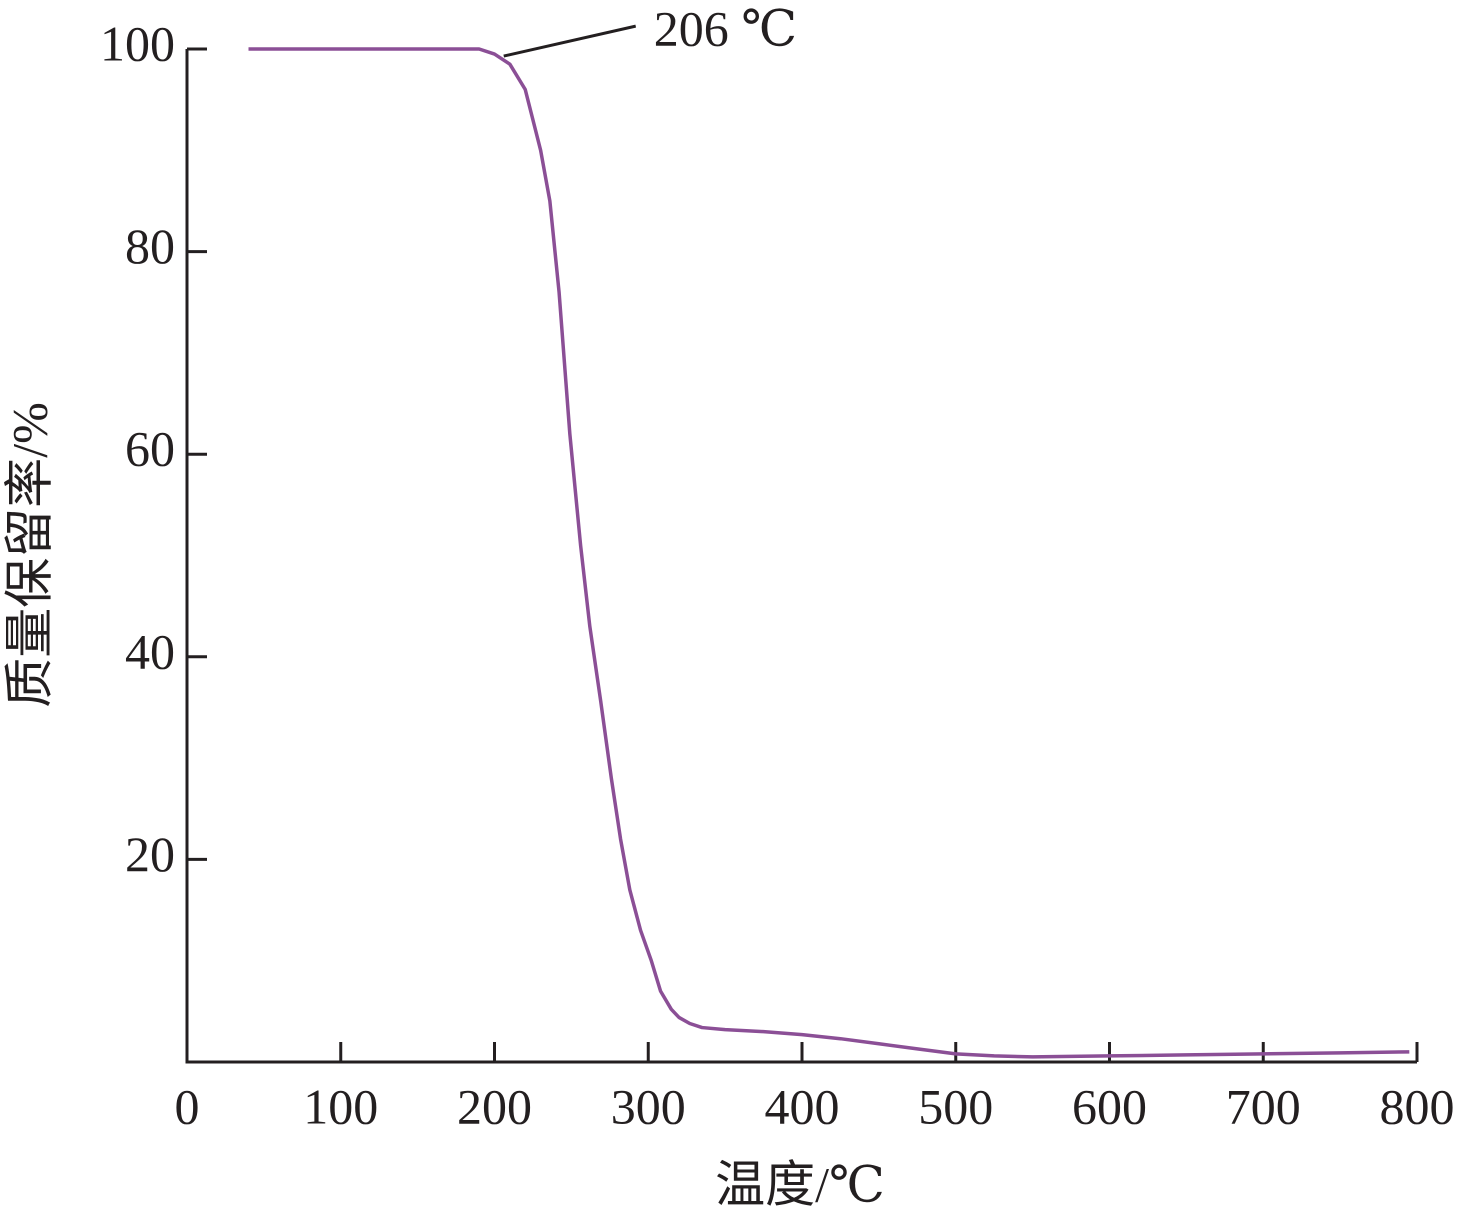 The image size is (1464, 1219). I want to click on annotation: 206 ℃, so click(725, 29).